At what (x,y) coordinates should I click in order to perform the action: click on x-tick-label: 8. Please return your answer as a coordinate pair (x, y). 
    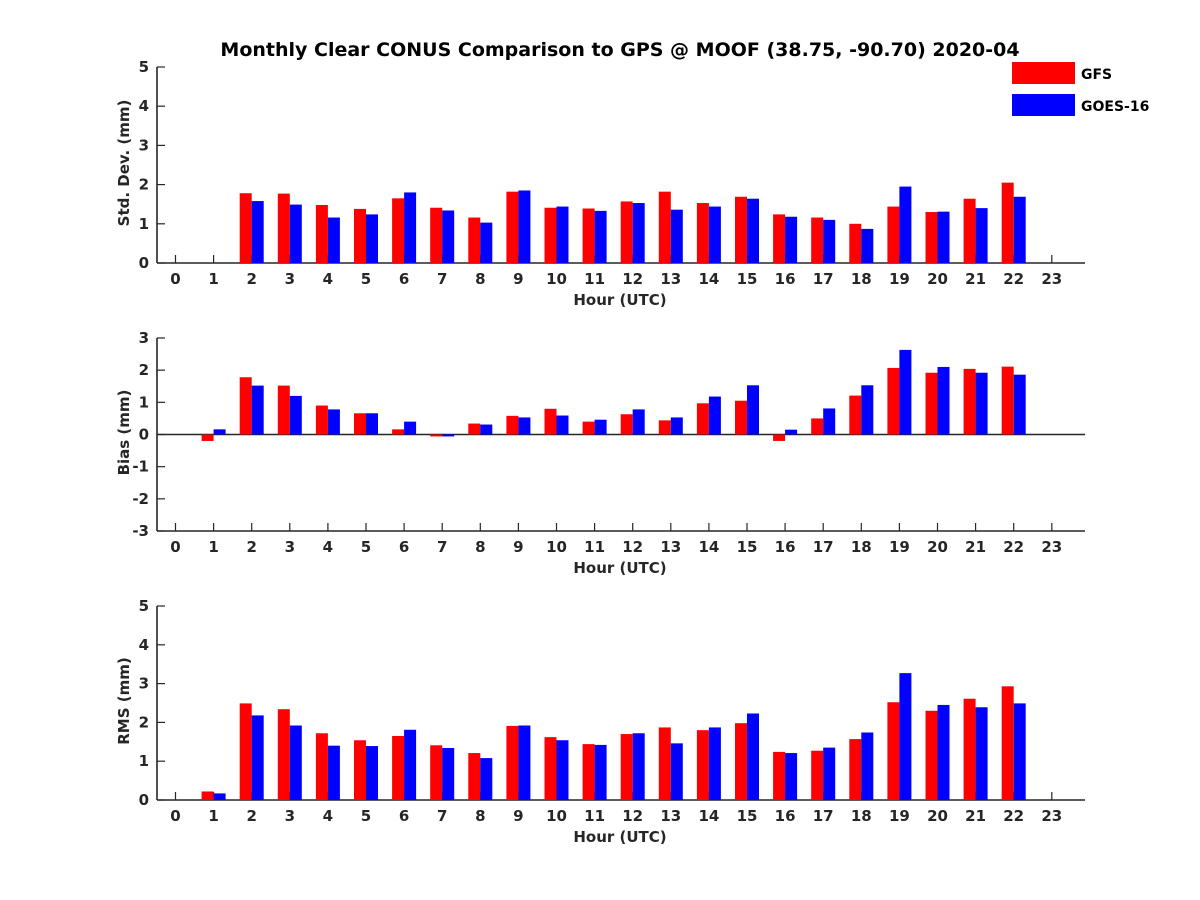
    Looking at the image, I should click on (480, 279).